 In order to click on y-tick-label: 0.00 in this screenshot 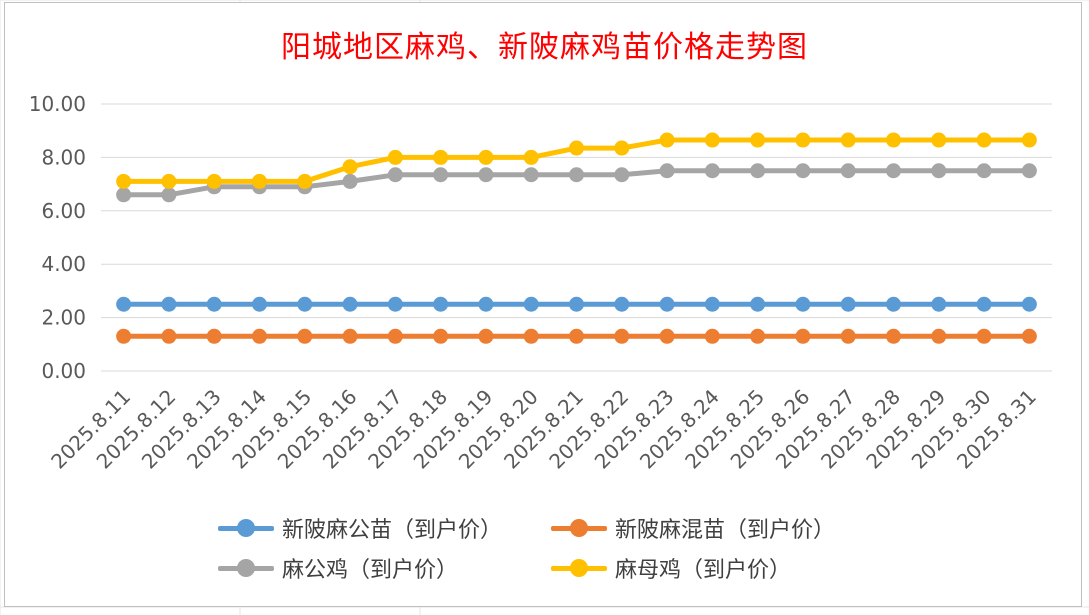, I will do `click(63, 371)`.